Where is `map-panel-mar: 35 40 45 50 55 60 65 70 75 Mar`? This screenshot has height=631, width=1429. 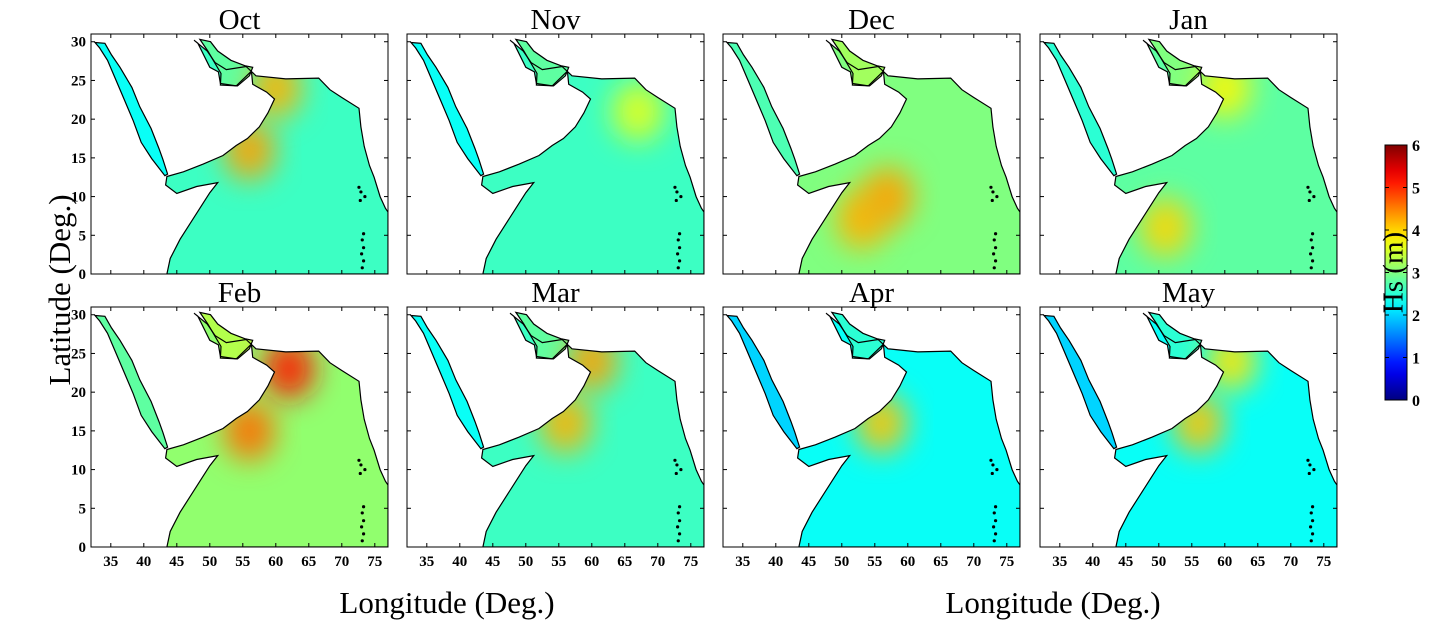 map-panel-mar: 35 40 45 50 55 60 65 70 75 Mar is located at coordinates (555, 423).